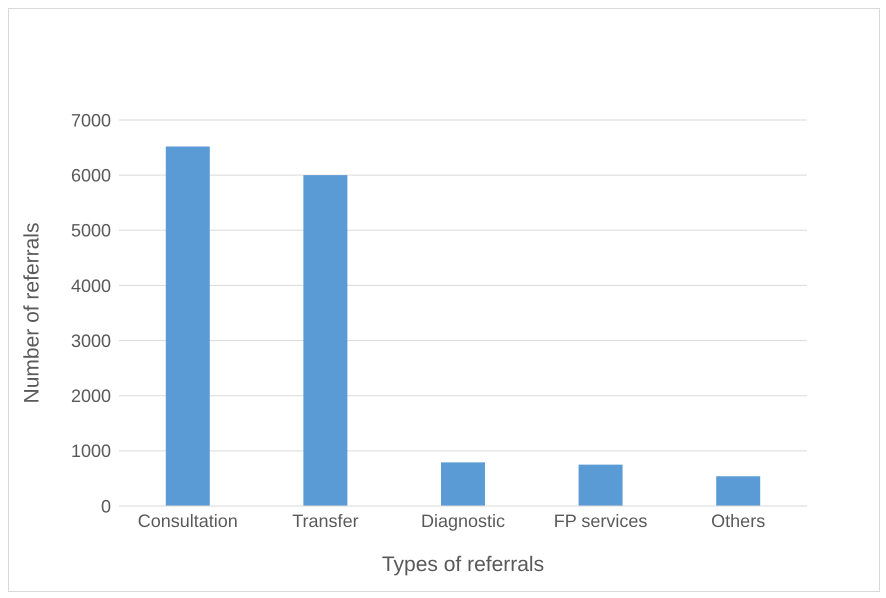 The height and width of the screenshot is (598, 886). What do you see at coordinates (90, 176) in the screenshot?
I see `y-tick-label: 6000` at bounding box center [90, 176].